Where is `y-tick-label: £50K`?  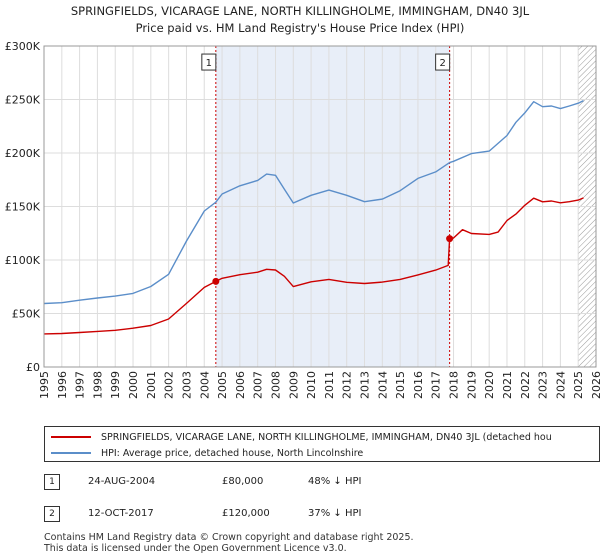 y-tick-label: £50K is located at coordinates (26, 314).